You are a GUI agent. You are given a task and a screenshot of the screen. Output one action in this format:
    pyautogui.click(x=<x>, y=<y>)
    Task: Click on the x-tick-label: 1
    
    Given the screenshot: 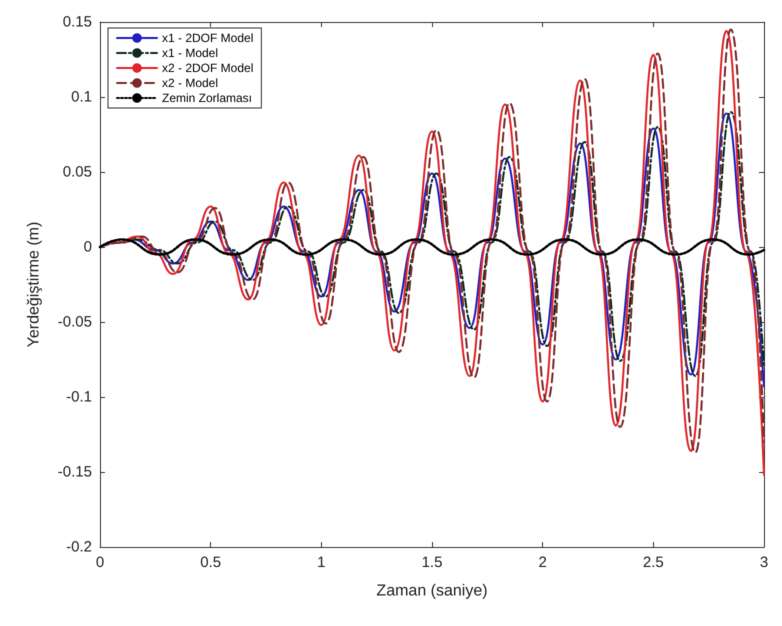 What is the action you would take?
    pyautogui.click(x=321, y=562)
    